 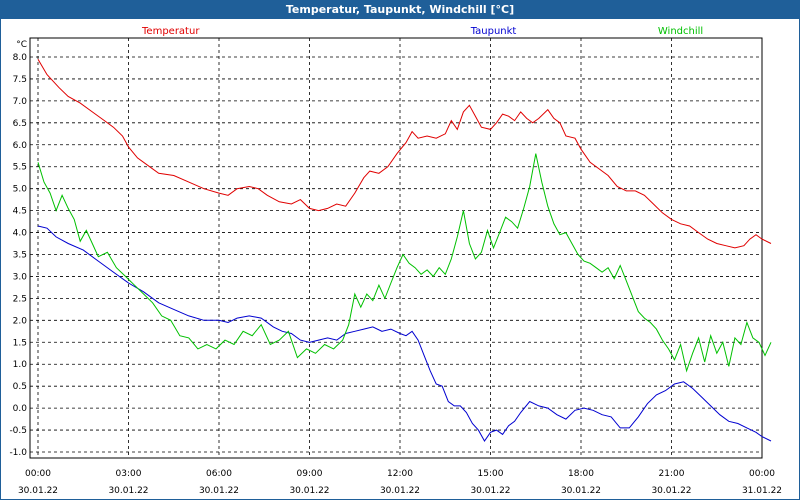 I want to click on y-tick-label: 1.0, so click(x=20, y=365).